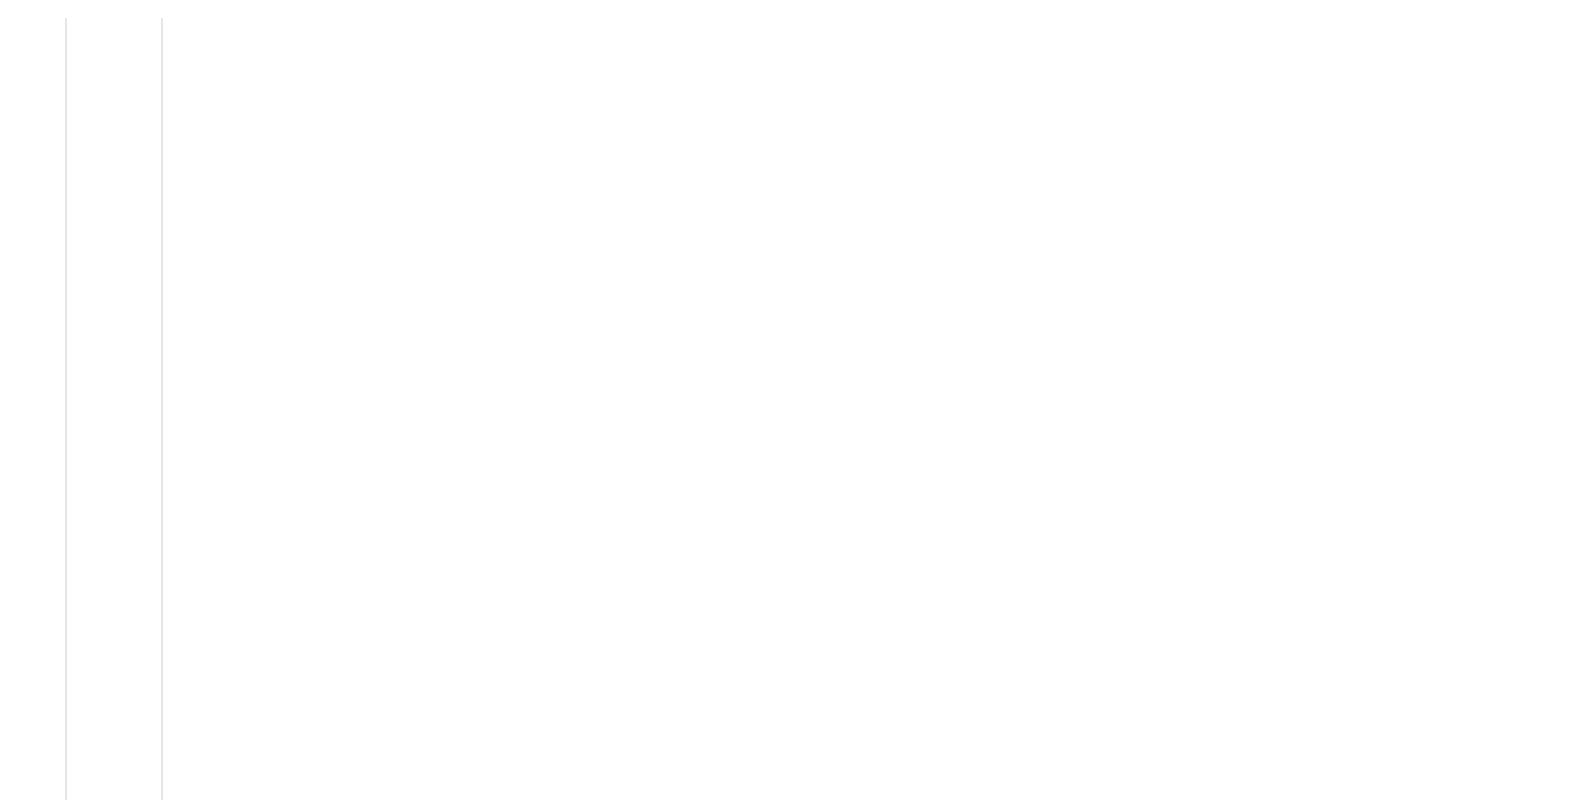  I want to click on grid-layer, so click(114, 409).